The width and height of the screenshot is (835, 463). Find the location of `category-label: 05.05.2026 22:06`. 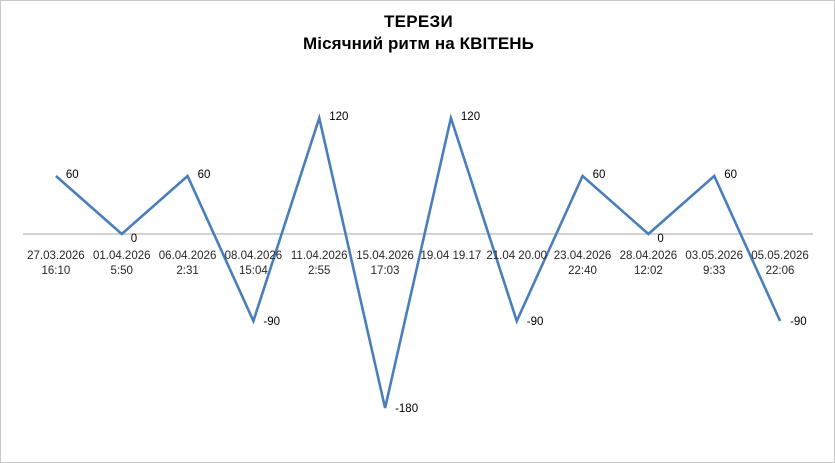

category-label: 05.05.2026 22:06 is located at coordinates (780, 263).